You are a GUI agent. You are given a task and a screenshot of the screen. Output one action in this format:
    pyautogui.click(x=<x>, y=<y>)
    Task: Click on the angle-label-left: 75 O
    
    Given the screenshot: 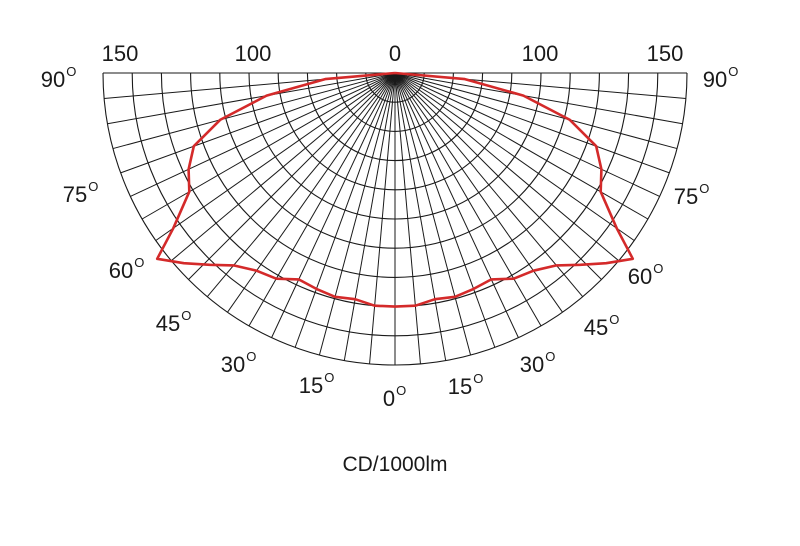 What is the action you would take?
    pyautogui.click(x=81, y=193)
    